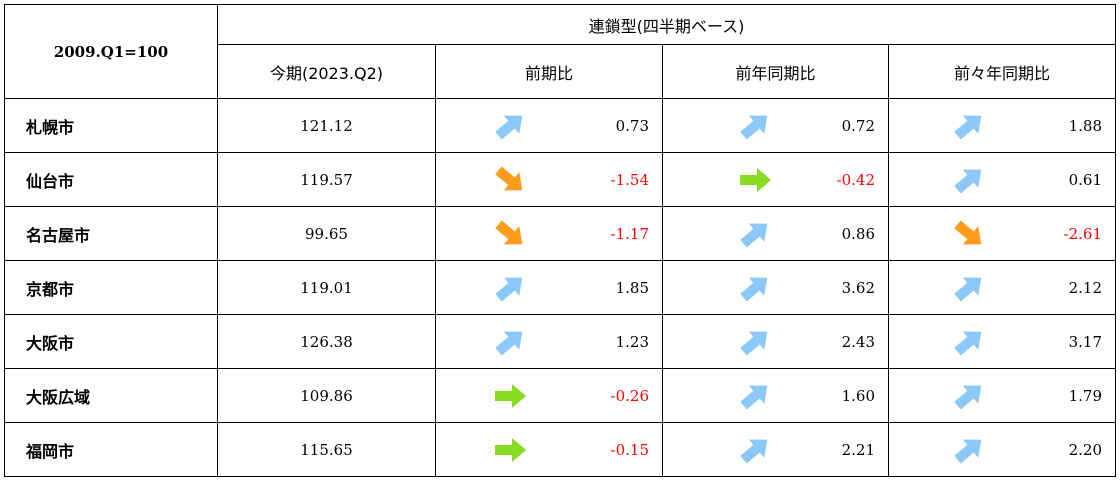  I want to click on yoy-value: 0.86, so click(858, 233).